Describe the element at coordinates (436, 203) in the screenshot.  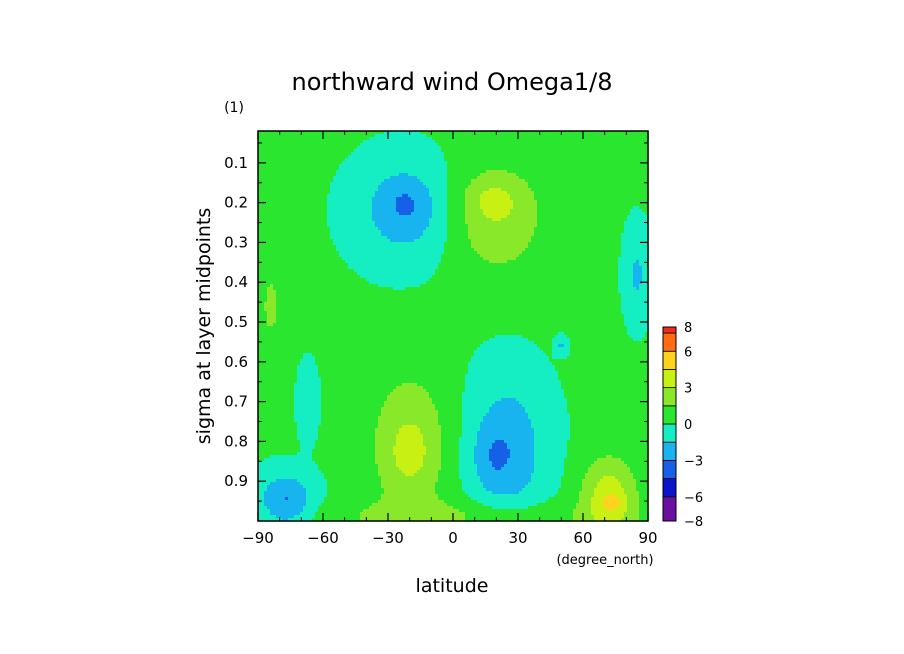
I see `y-tick: 0.2` at that location.